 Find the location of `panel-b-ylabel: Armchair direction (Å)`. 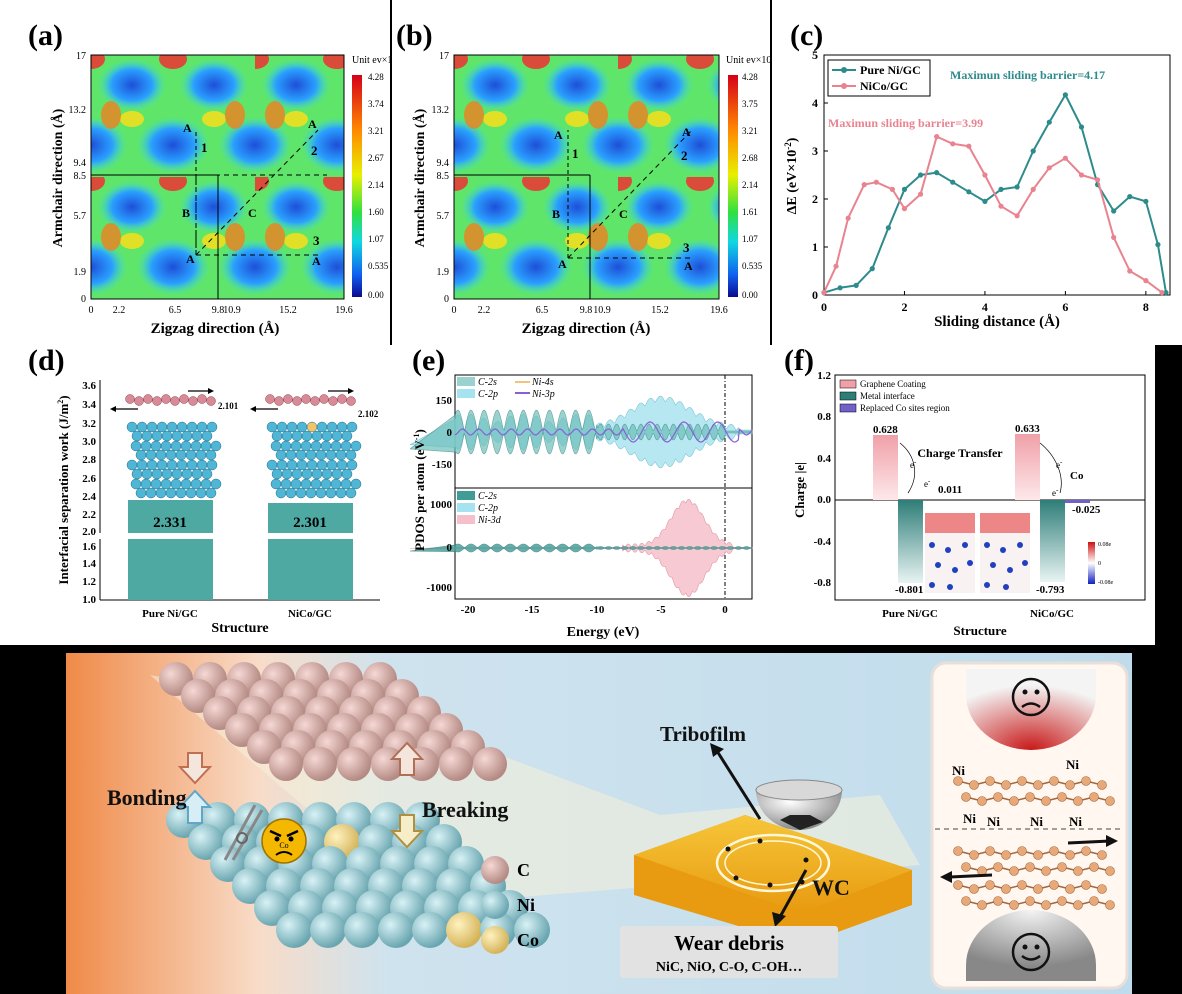

panel-b-ylabel: Armchair direction (Å) is located at coordinates (420, 177).